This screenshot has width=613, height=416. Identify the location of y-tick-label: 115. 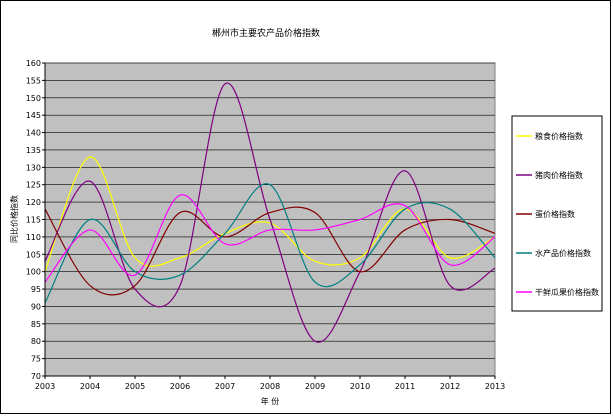
(33, 220).